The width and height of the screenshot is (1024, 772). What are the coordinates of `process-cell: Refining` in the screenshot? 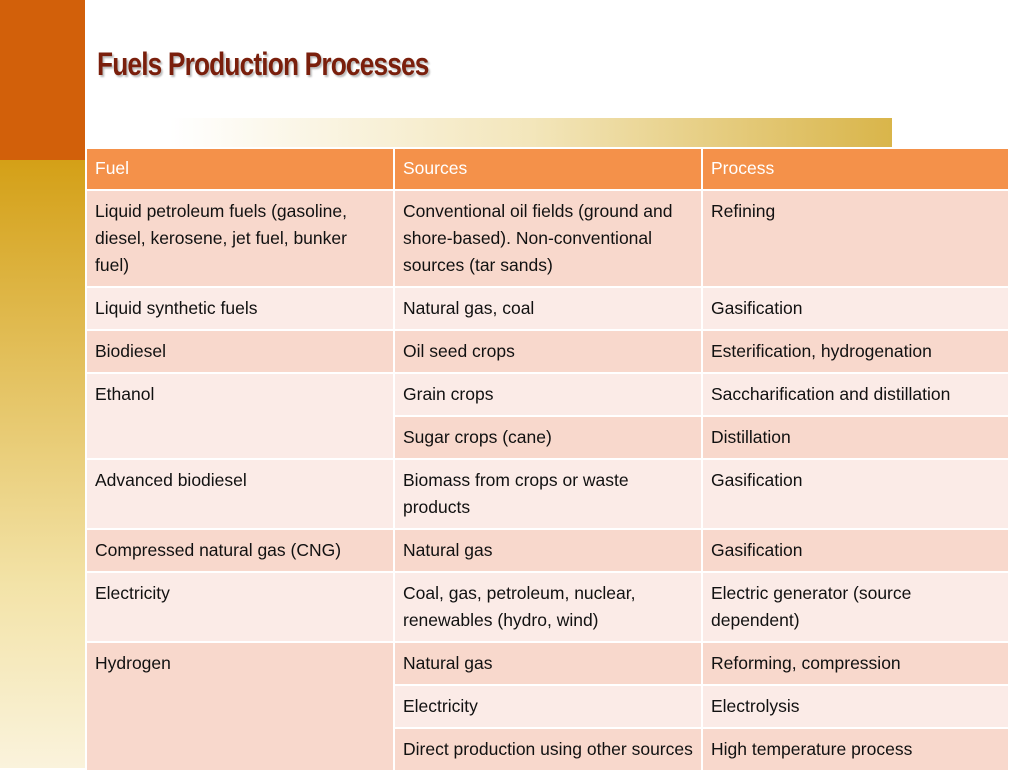 It's located at (855, 238).